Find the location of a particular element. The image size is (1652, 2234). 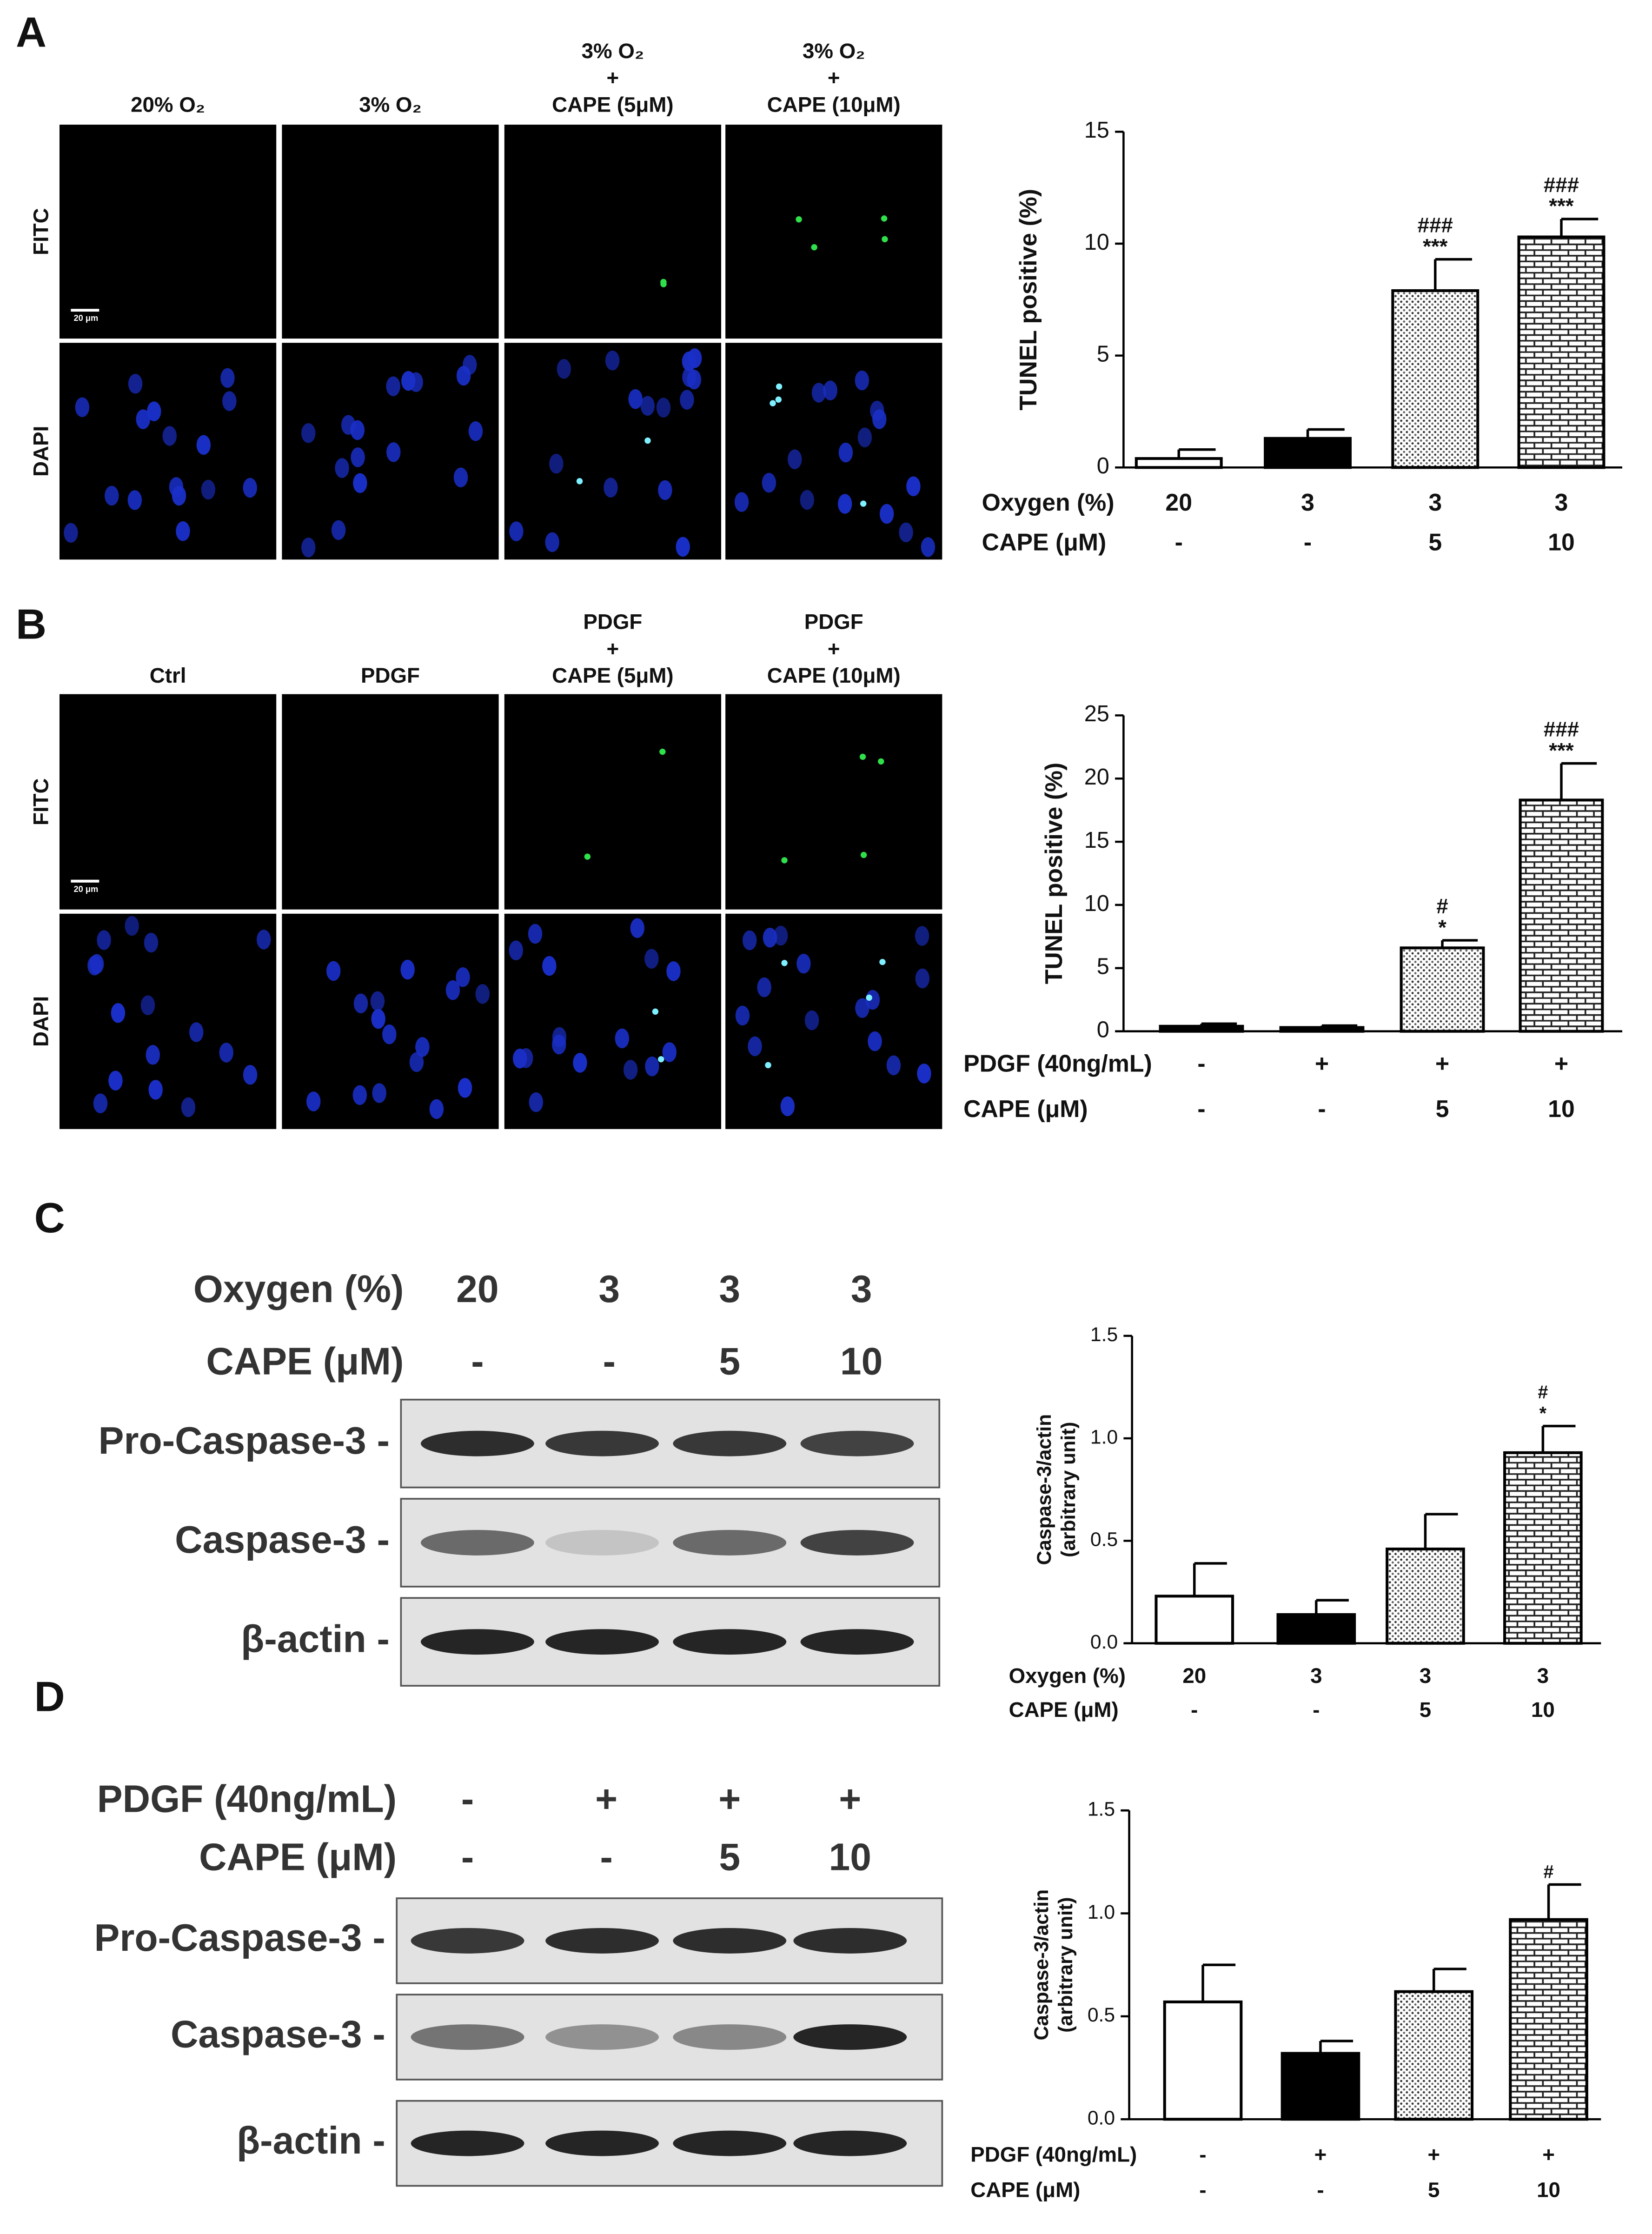

x-row-label: Oxygen (%) is located at coordinates (1048, 503).